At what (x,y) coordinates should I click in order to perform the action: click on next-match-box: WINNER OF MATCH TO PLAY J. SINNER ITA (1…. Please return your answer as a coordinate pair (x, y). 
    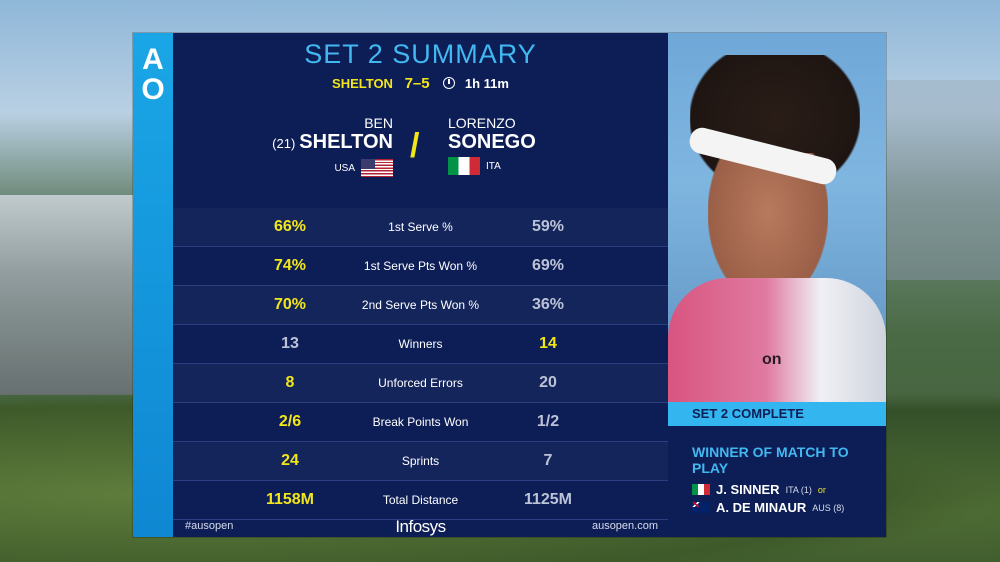
    Looking at the image, I should click on (777, 481).